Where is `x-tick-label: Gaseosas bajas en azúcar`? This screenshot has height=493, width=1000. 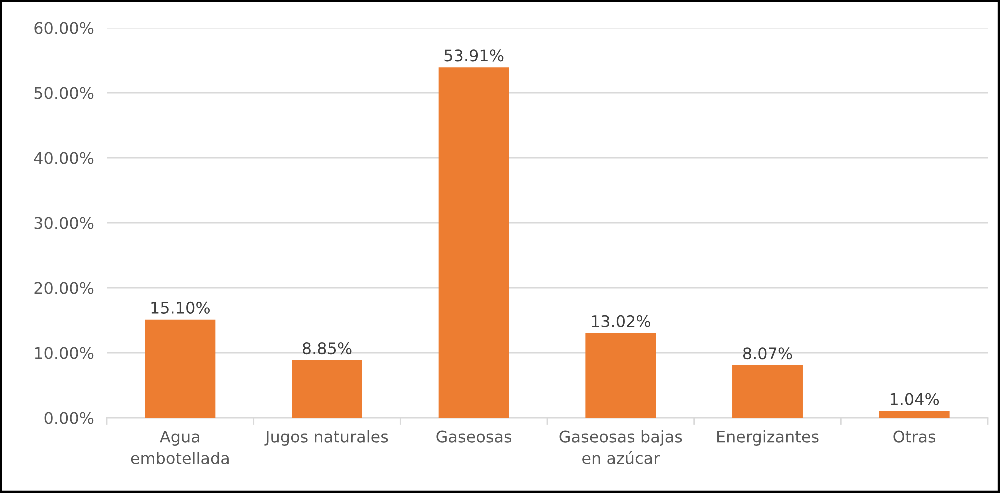
x-tick-label: Gaseosas bajas en azúcar is located at coordinates (621, 447).